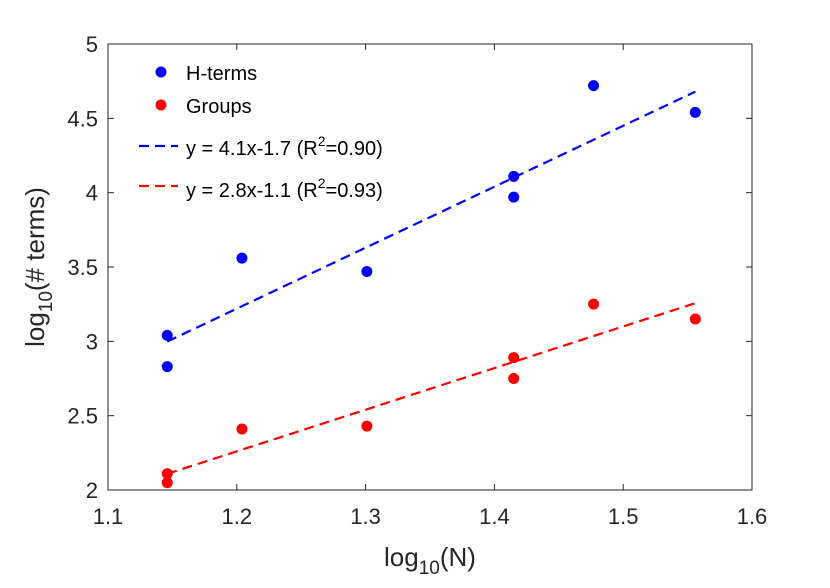  Describe the element at coordinates (221, 74) in the screenshot. I see `legend-label-h-terms: H-terms` at that location.